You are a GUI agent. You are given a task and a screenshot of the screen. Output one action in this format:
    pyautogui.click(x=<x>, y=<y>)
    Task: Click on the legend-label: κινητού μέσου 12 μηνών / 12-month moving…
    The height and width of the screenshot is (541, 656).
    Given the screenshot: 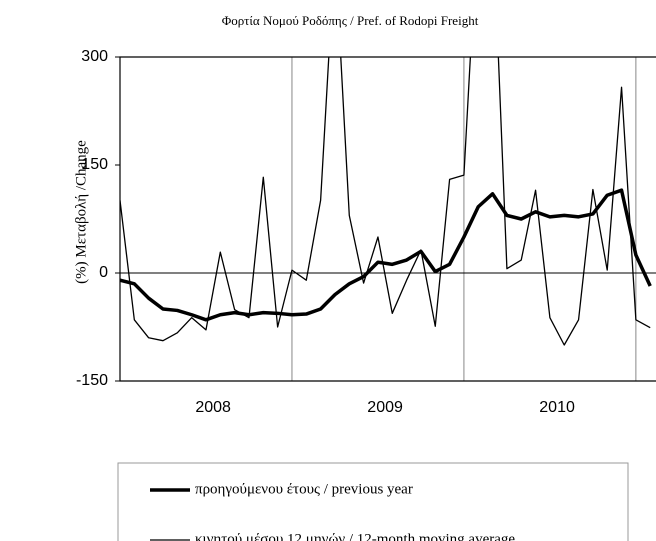 What is the action you would take?
    pyautogui.click(x=355, y=536)
    